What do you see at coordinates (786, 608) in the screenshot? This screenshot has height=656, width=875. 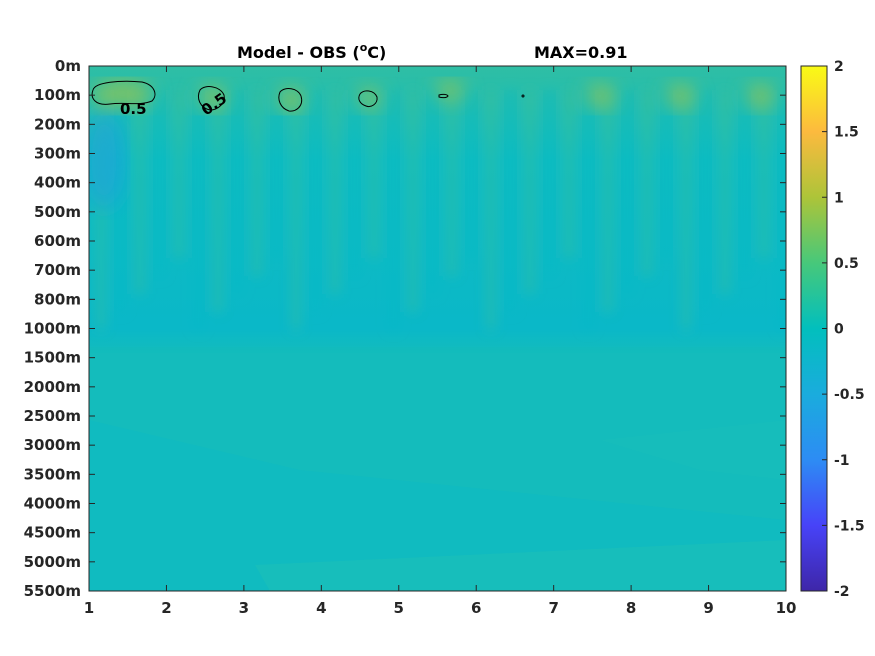 I see `x-tick-label: 10` at bounding box center [786, 608].